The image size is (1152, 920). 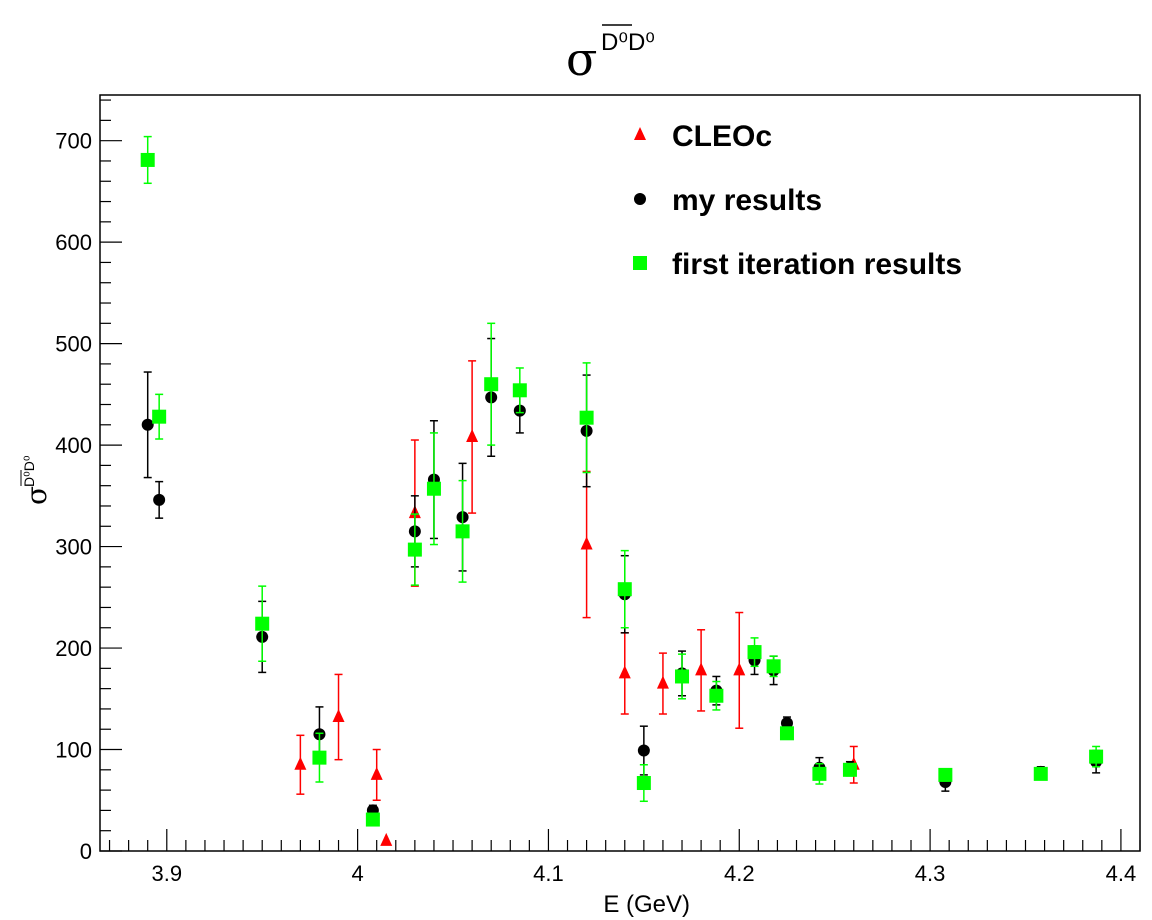 What do you see at coordinates (73, 445) in the screenshot?
I see `y-tick-label: 400` at bounding box center [73, 445].